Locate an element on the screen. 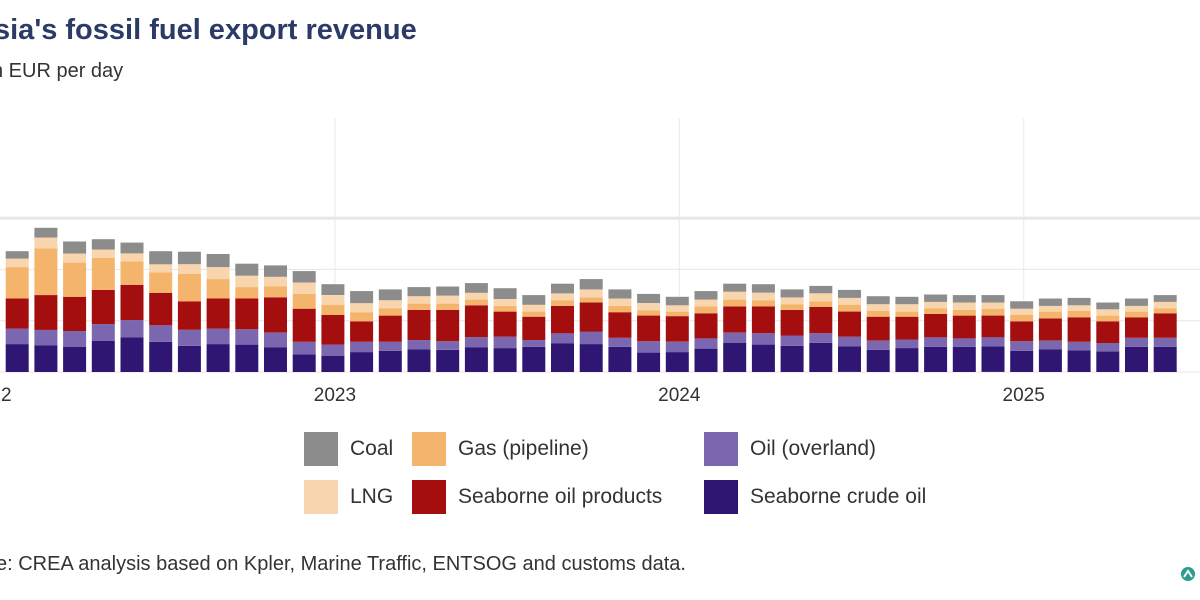 This screenshot has height=600, width=1200. legend-swatch-oil-overland is located at coordinates (721, 449).